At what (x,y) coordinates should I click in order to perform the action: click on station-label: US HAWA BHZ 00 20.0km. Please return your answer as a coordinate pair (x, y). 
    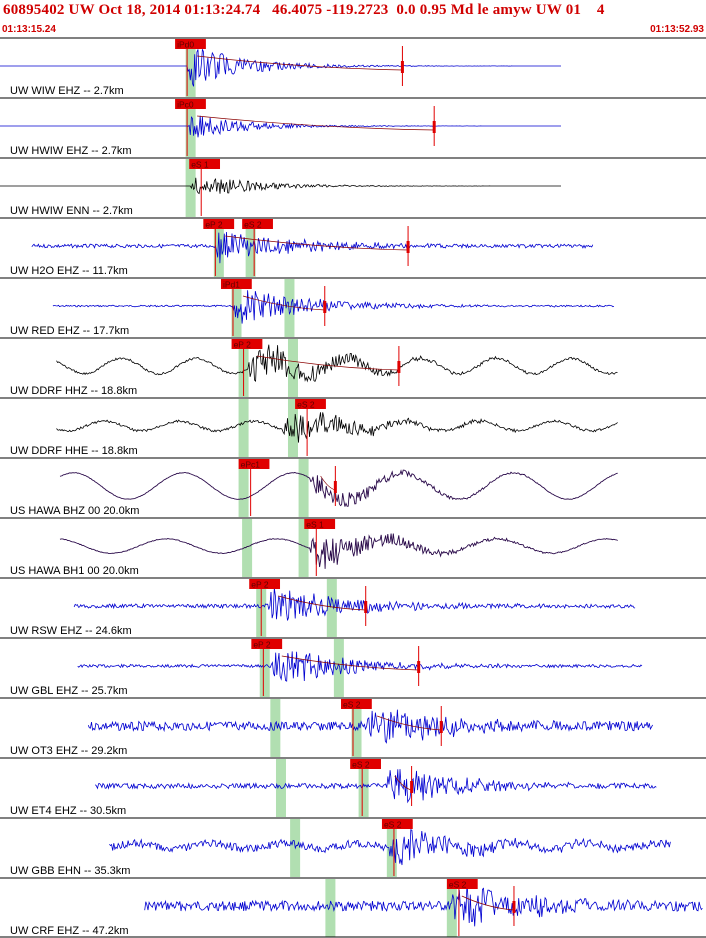
    Looking at the image, I should click on (74, 511).